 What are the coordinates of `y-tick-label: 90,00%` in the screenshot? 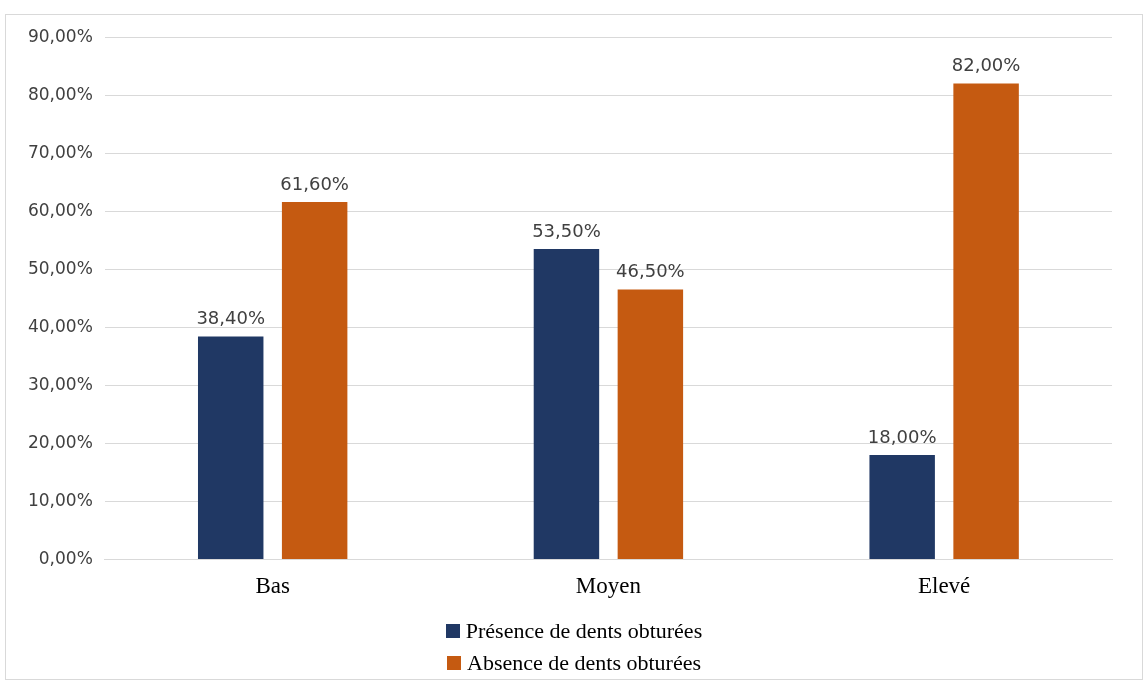 It's located at (60, 35).